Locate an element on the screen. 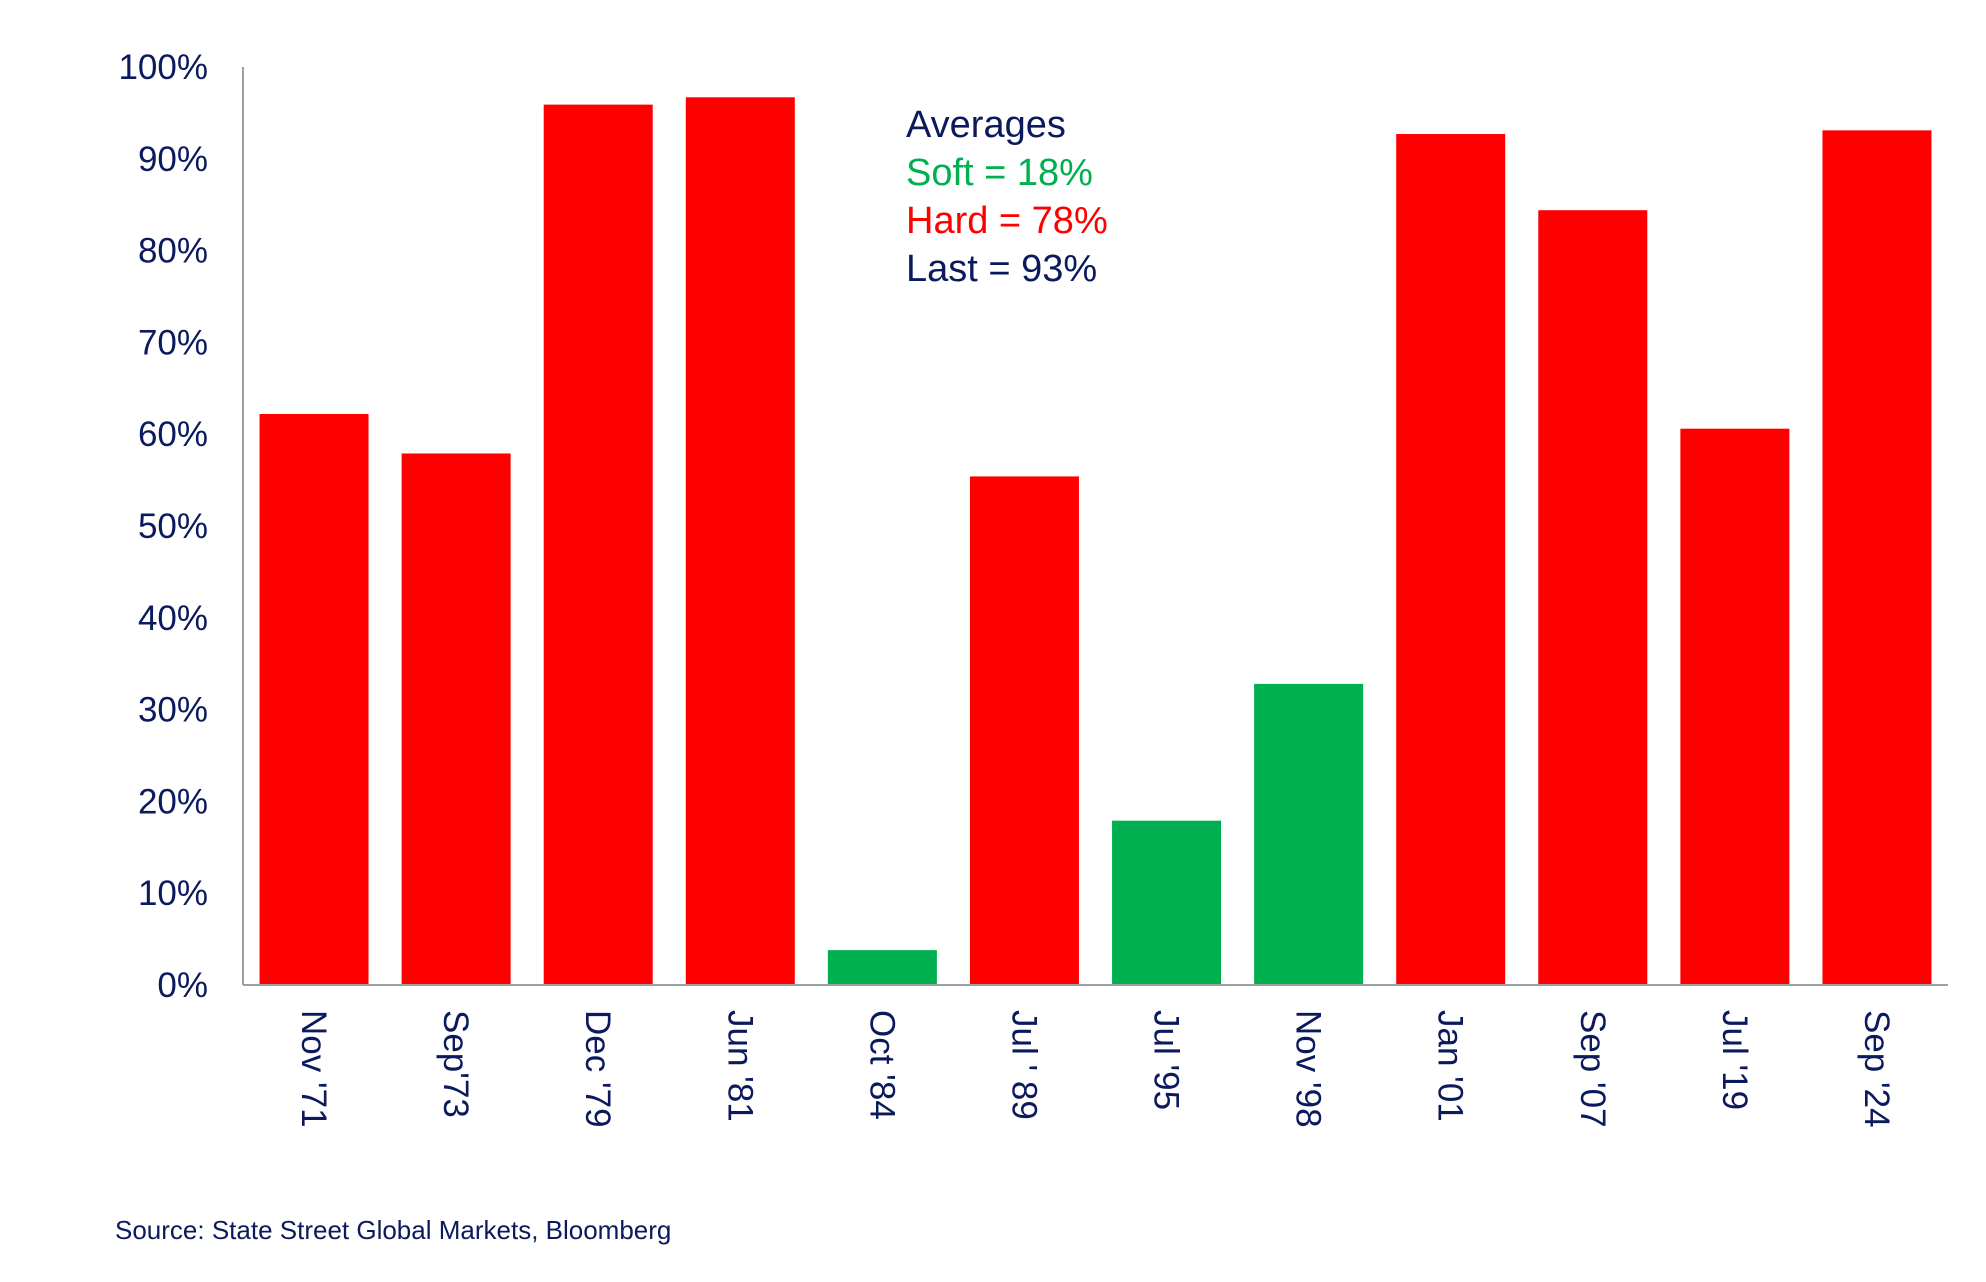 The width and height of the screenshot is (1986, 1282). x-tick-label: Jul ' 89 is located at coordinates (1023, 1065).